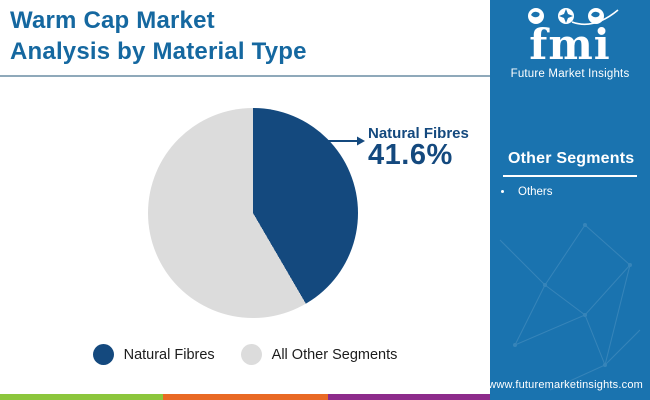 This screenshot has height=400, width=650. What do you see at coordinates (582, 192) in the screenshot?
I see `segments-list-item: Others` at bounding box center [582, 192].